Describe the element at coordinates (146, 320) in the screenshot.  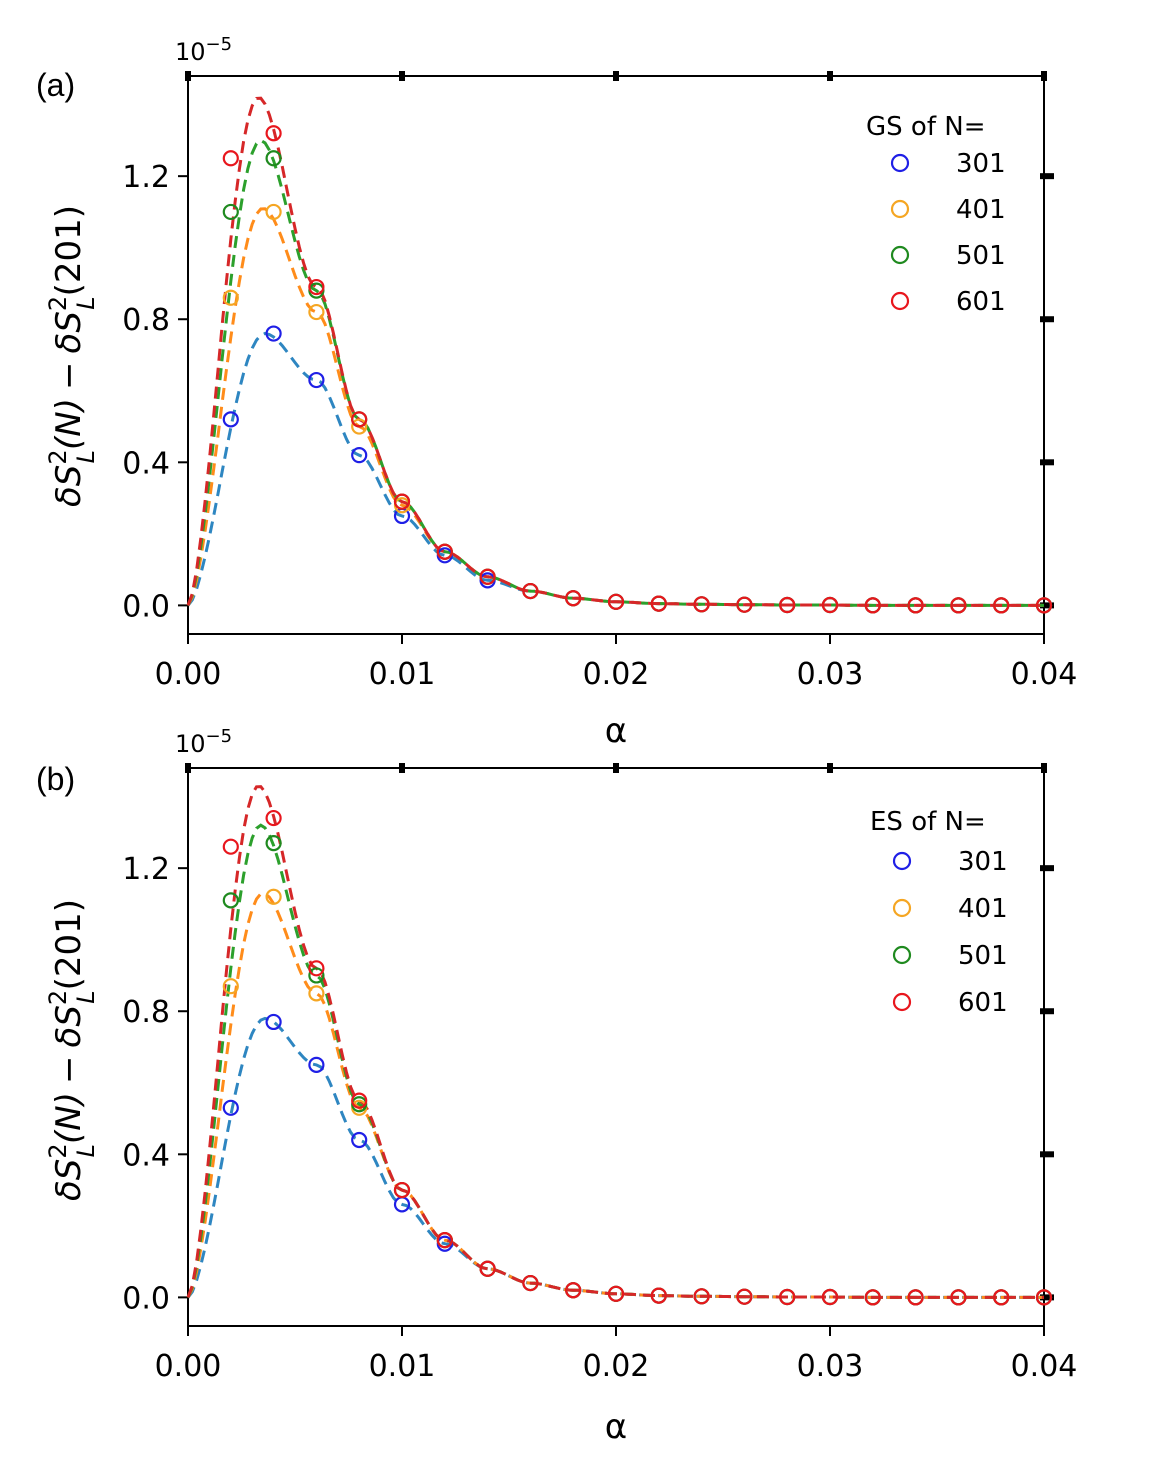
I see `y-tick-label-a-2: 0.8` at that location.